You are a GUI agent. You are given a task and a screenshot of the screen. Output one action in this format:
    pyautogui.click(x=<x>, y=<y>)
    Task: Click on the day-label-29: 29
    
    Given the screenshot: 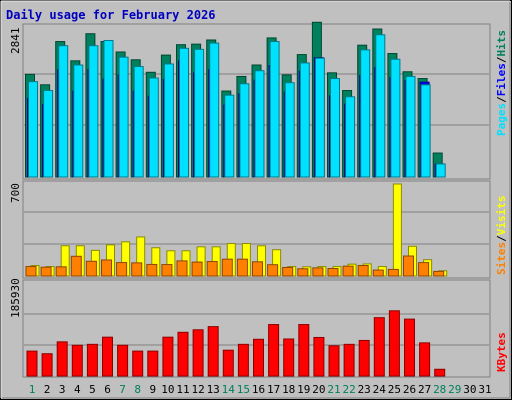 What is the action you would take?
    pyautogui.click(x=454, y=389)
    